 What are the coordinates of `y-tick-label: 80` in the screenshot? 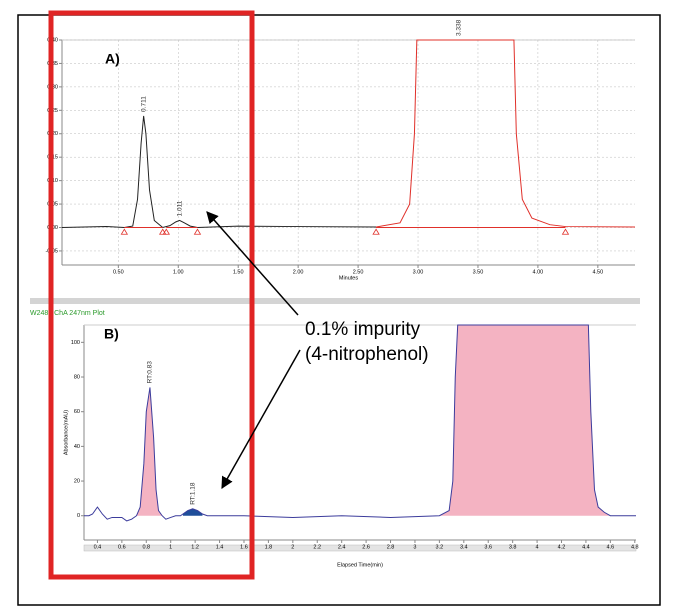 It's located at (77, 377).